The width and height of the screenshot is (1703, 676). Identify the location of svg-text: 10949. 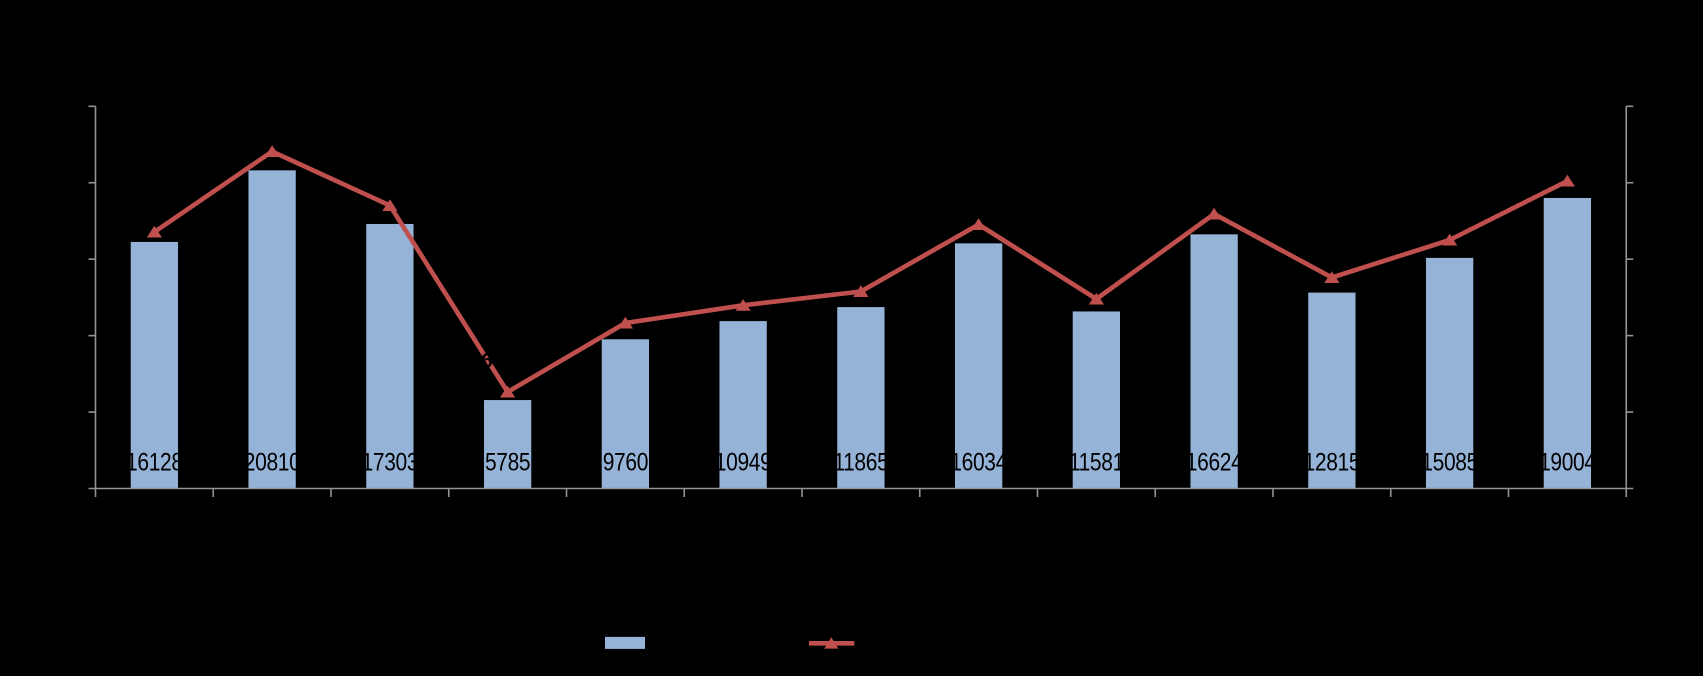
(743, 462).